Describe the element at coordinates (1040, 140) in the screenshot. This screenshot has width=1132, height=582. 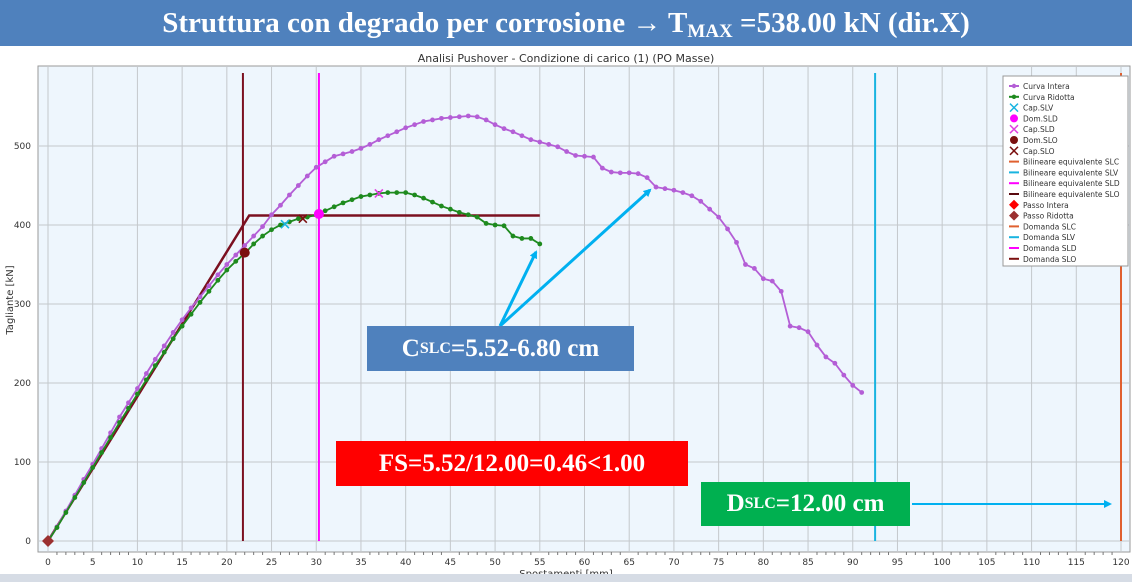
I see `legend-label: Dom.SLO` at that location.